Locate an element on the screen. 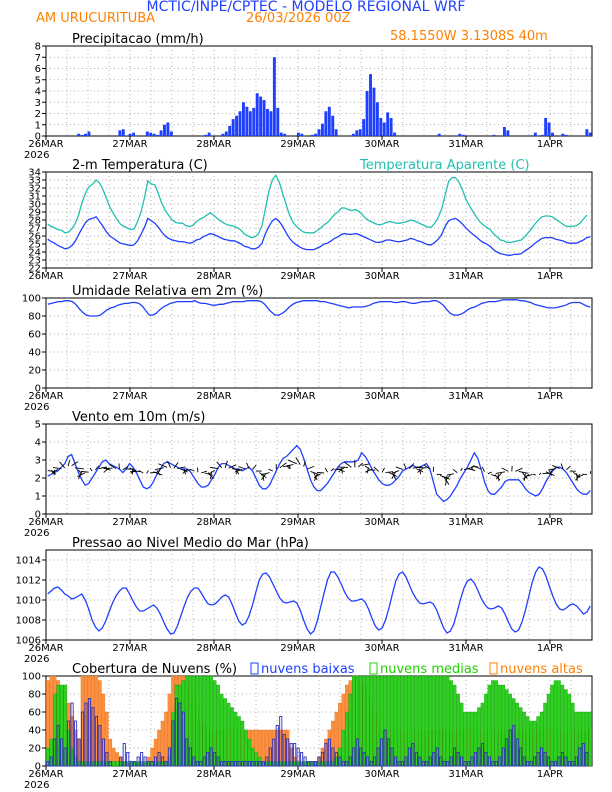  y-tick-label: 30 is located at coordinates (34, 205).